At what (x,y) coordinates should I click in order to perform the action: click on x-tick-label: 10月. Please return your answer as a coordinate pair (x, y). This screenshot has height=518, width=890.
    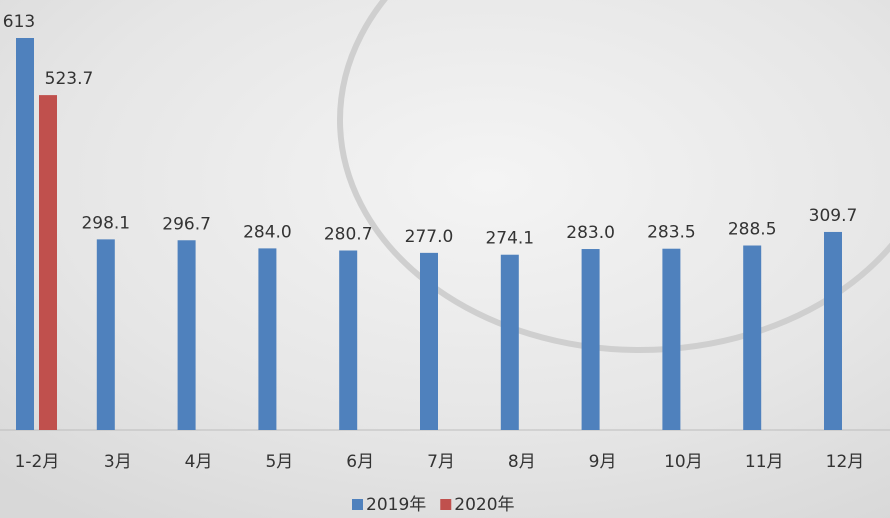
    Looking at the image, I should click on (683, 462).